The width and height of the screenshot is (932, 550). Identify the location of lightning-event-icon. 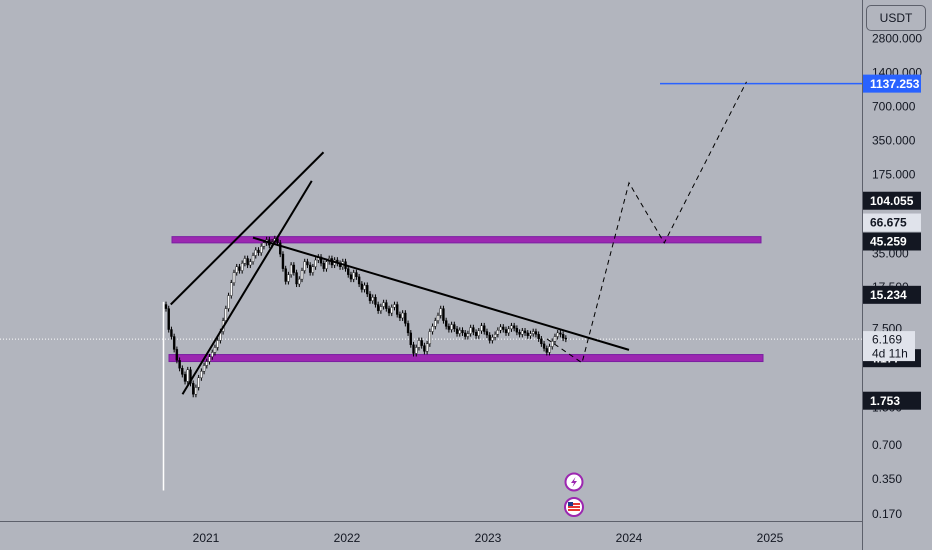
(574, 482).